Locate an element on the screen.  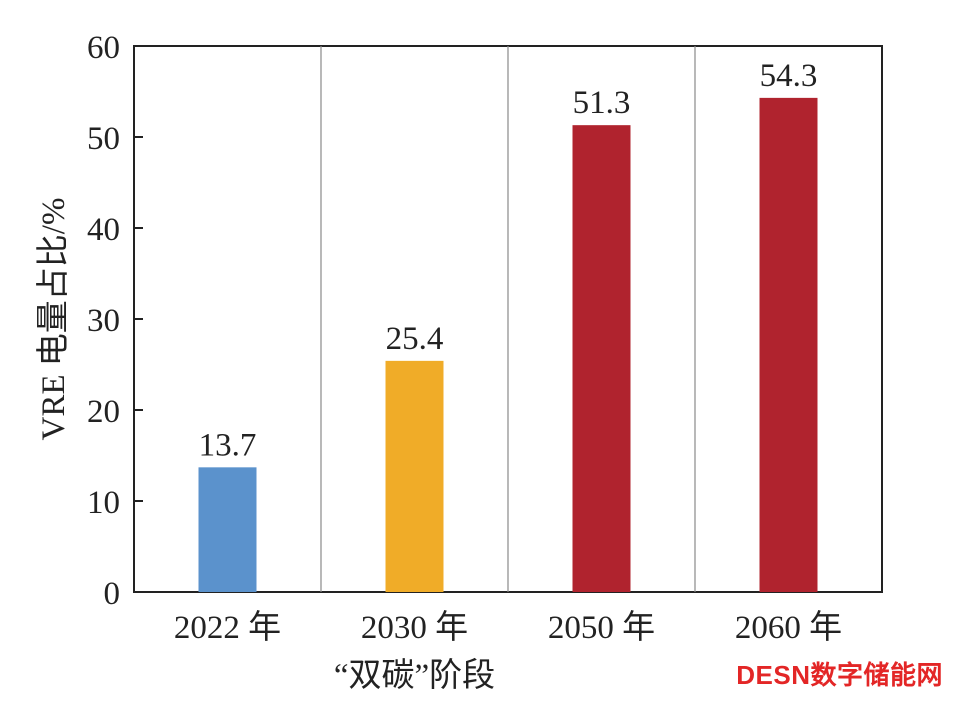
y-tick-label: 40 is located at coordinates (103, 230).